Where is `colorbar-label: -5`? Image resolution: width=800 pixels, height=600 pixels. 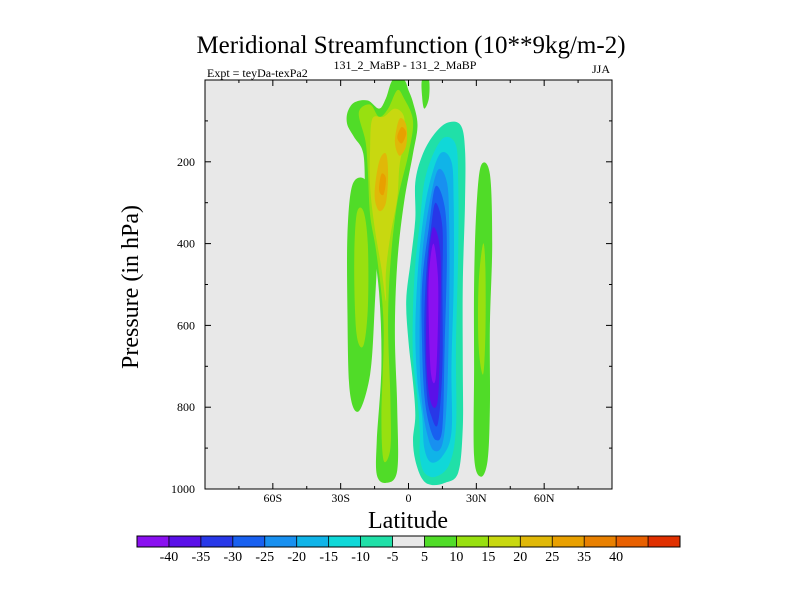
colorbar-label: -5 is located at coordinates (393, 557).